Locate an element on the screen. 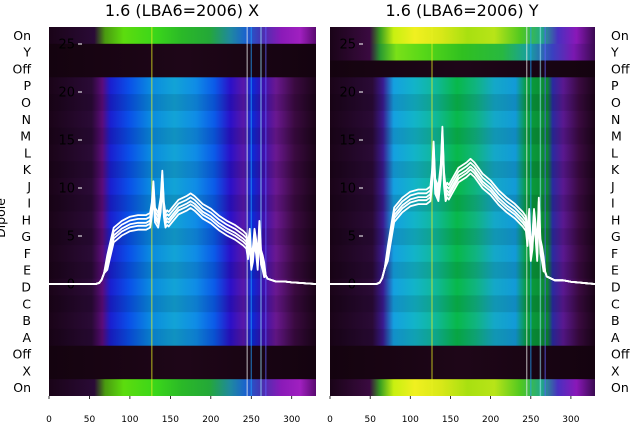 Image resolution: width=640 pixels, height=440 pixels. y-ticks-right: 0 5 10 15 20 25 is located at coordinates (351, 165).